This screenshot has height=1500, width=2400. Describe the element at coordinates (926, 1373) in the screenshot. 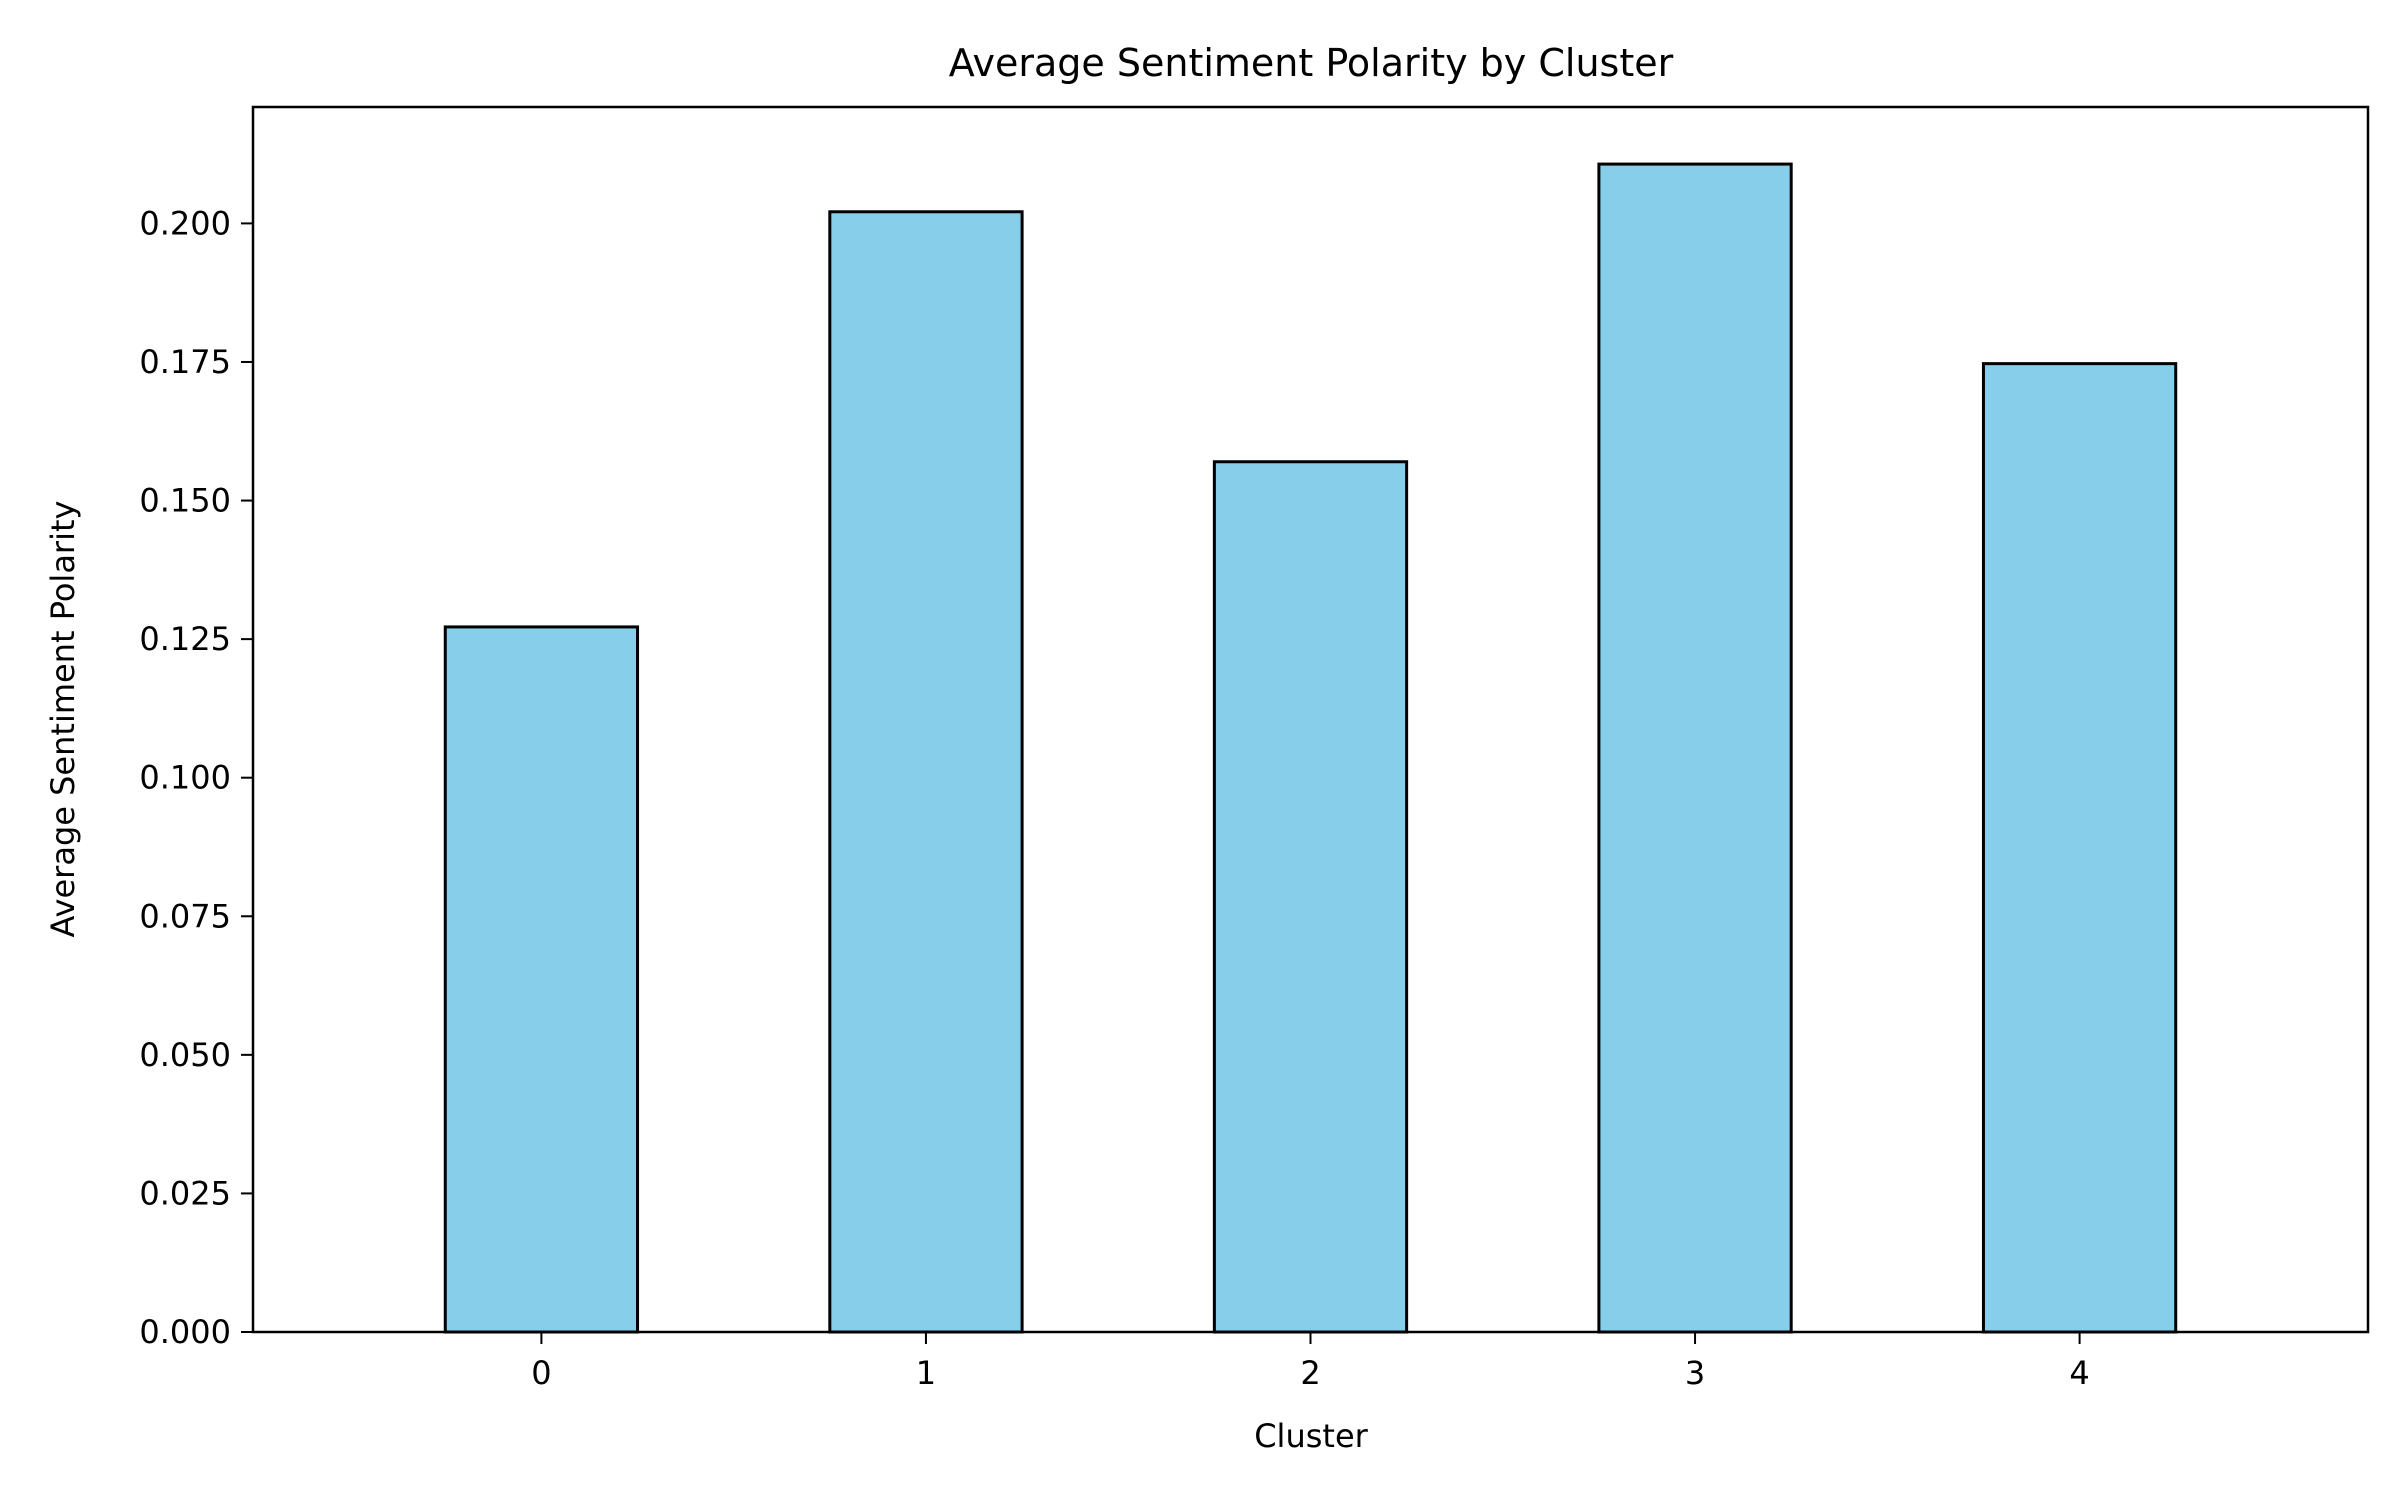

I see `x-tick-label: 1` at that location.